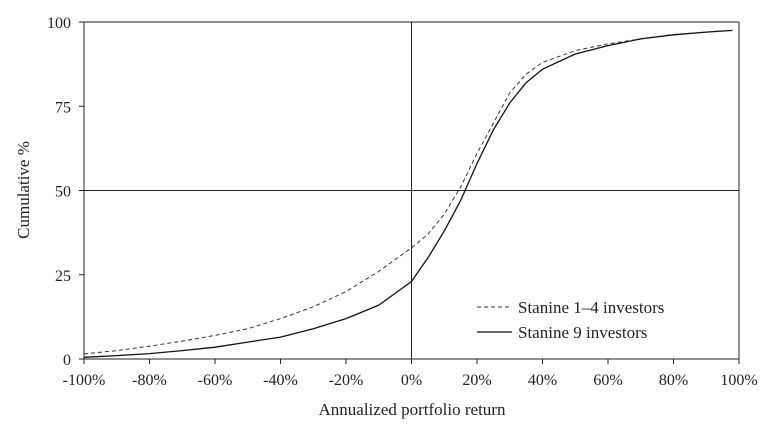  I want to click on x-tick-label: -20%, so click(346, 380).